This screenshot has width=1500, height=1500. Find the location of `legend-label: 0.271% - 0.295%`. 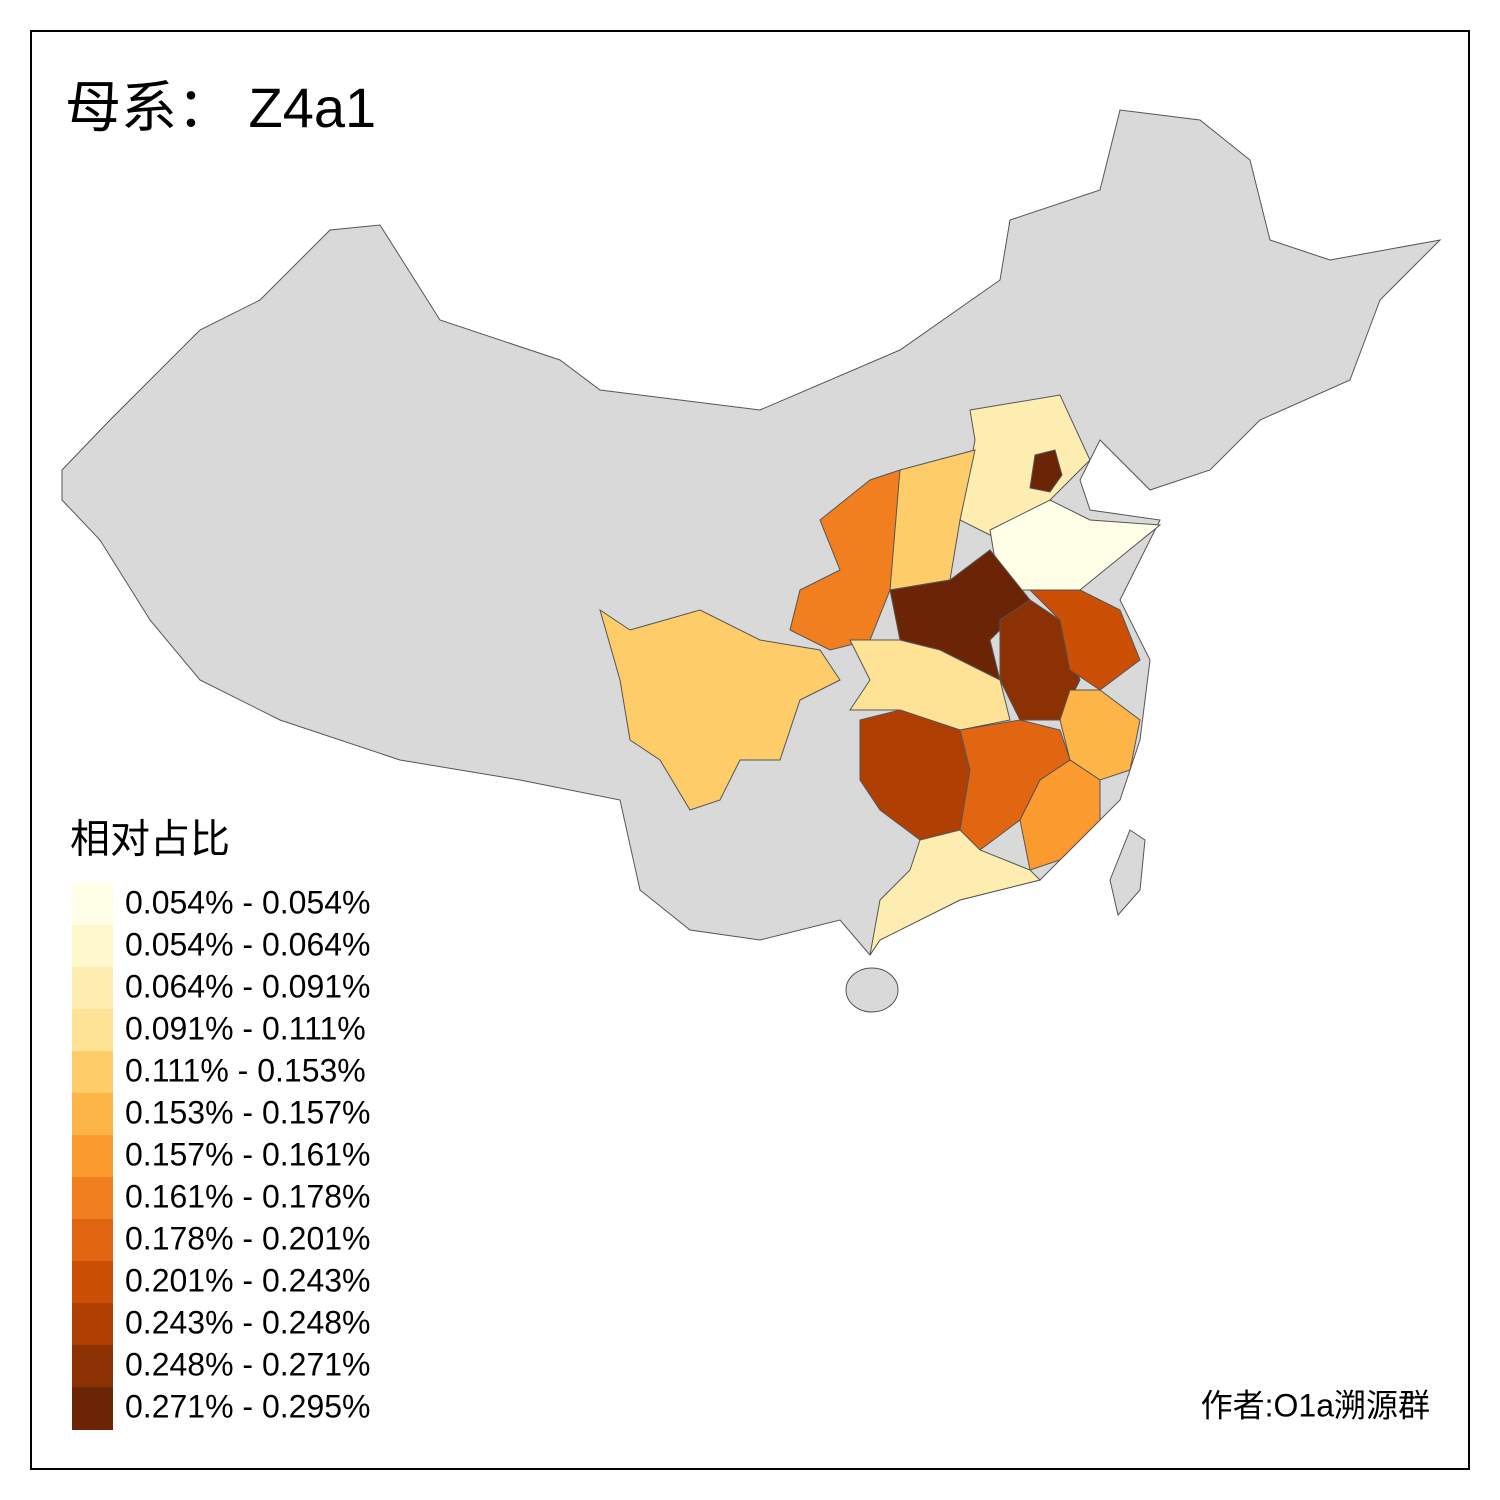

legend-label: 0.271% - 0.295% is located at coordinates (248, 1406).